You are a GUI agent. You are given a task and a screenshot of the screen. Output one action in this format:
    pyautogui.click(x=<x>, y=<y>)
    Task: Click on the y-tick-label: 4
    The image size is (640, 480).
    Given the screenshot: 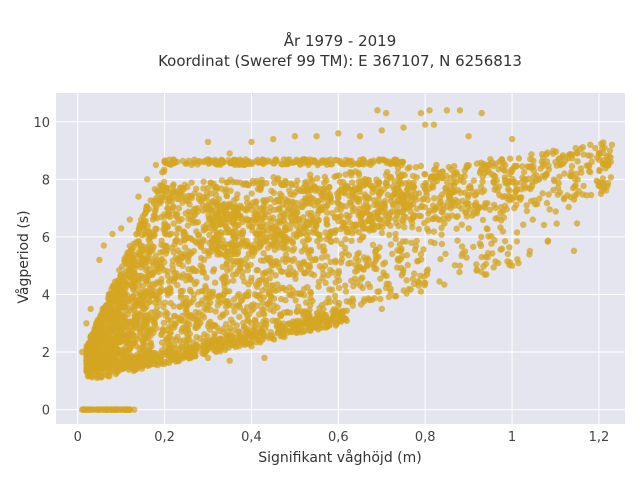 What is the action you would take?
    pyautogui.click(x=46, y=295)
    